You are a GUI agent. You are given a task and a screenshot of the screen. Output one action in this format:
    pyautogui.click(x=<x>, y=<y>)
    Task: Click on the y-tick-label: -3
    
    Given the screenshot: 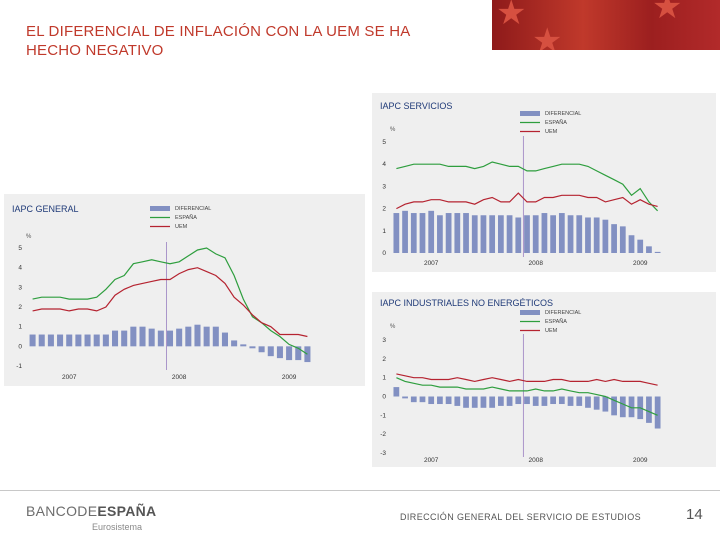 What is the action you would take?
    pyautogui.click(x=383, y=453)
    